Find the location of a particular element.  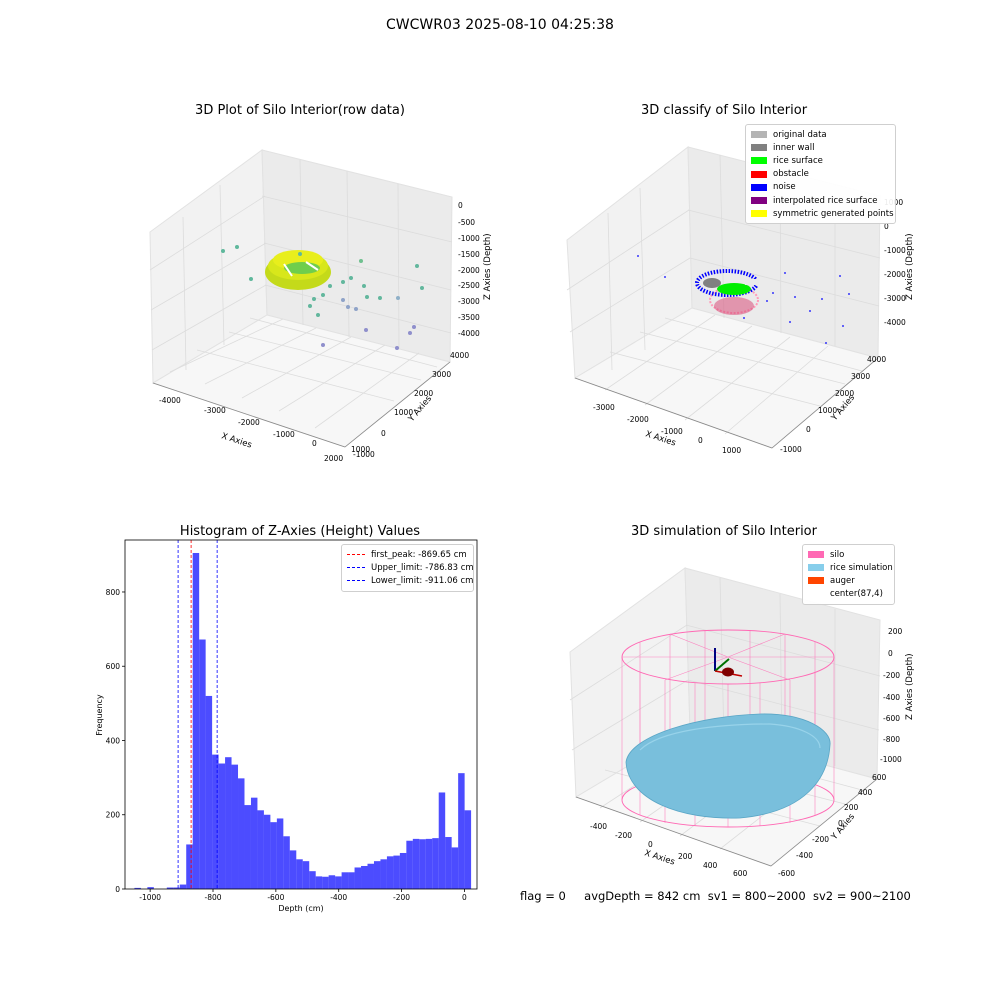

raw-x-tick: -4000 is located at coordinates (170, 400).